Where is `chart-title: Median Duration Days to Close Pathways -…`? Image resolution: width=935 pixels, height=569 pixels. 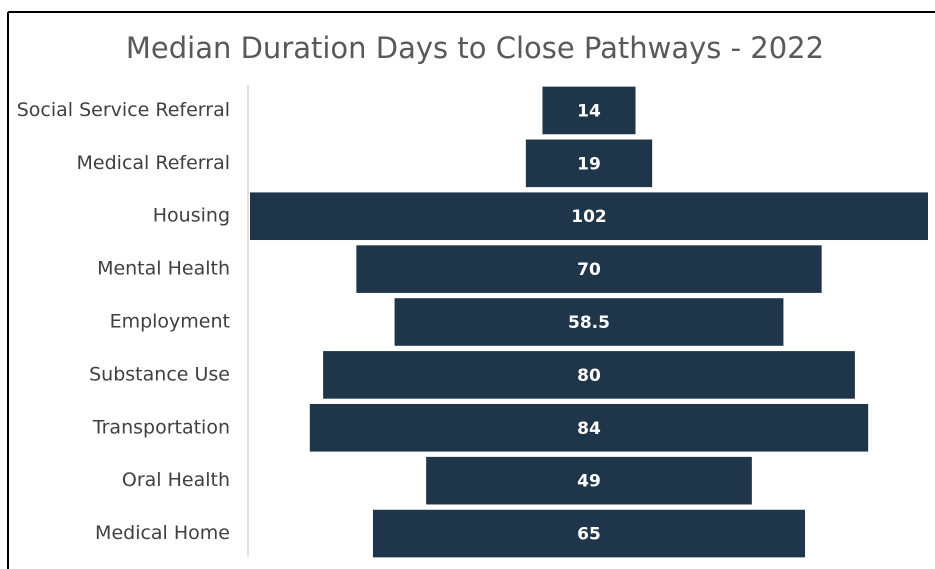 chart-title: Median Duration Days to Close Pathways -… is located at coordinates (475, 48).